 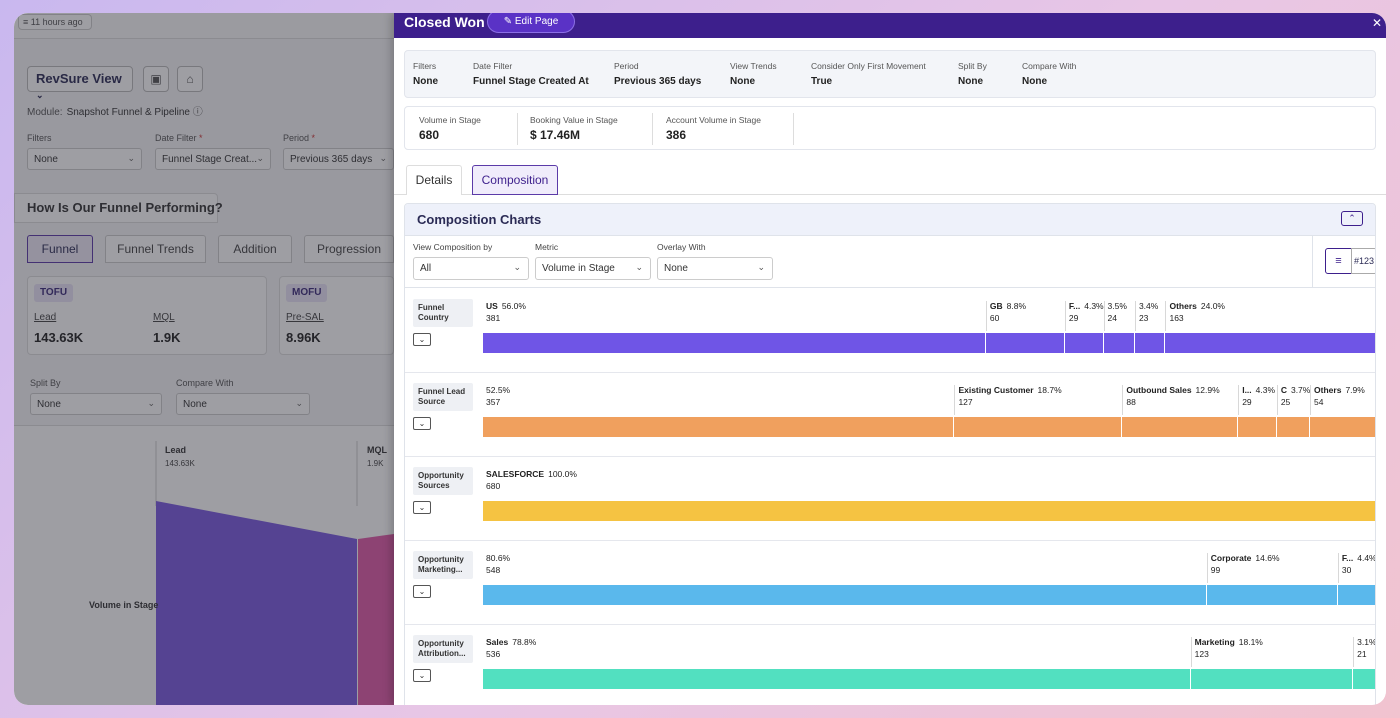 I want to click on funnel-lead-label: Lead, so click(x=176, y=450).